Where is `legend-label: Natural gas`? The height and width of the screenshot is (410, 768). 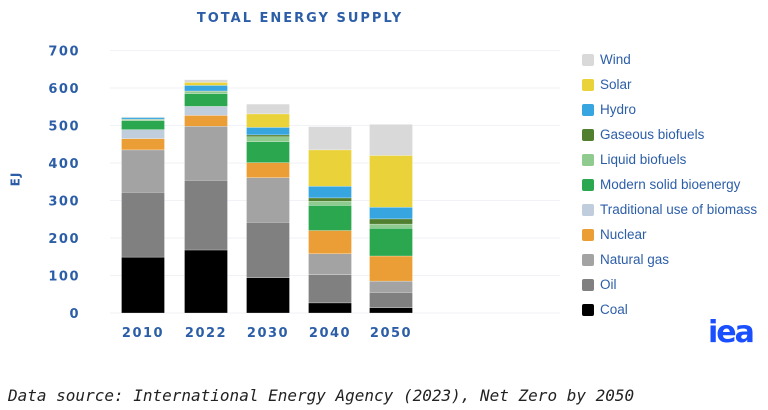 legend-label: Natural gas is located at coordinates (635, 259).